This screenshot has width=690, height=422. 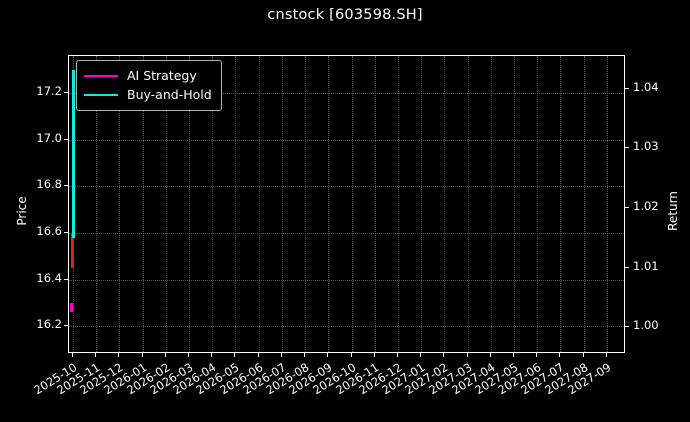 I want to click on y-axis-tick-label-left: 17.2, so click(x=49, y=91).